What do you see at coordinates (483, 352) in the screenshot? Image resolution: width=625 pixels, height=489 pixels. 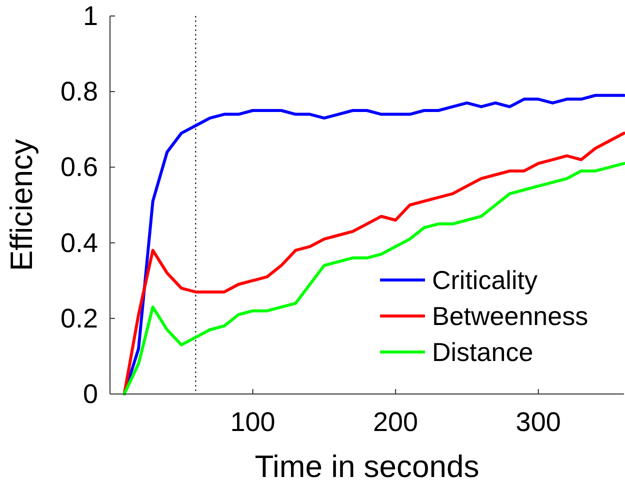 I see `legend-label: Distance` at bounding box center [483, 352].